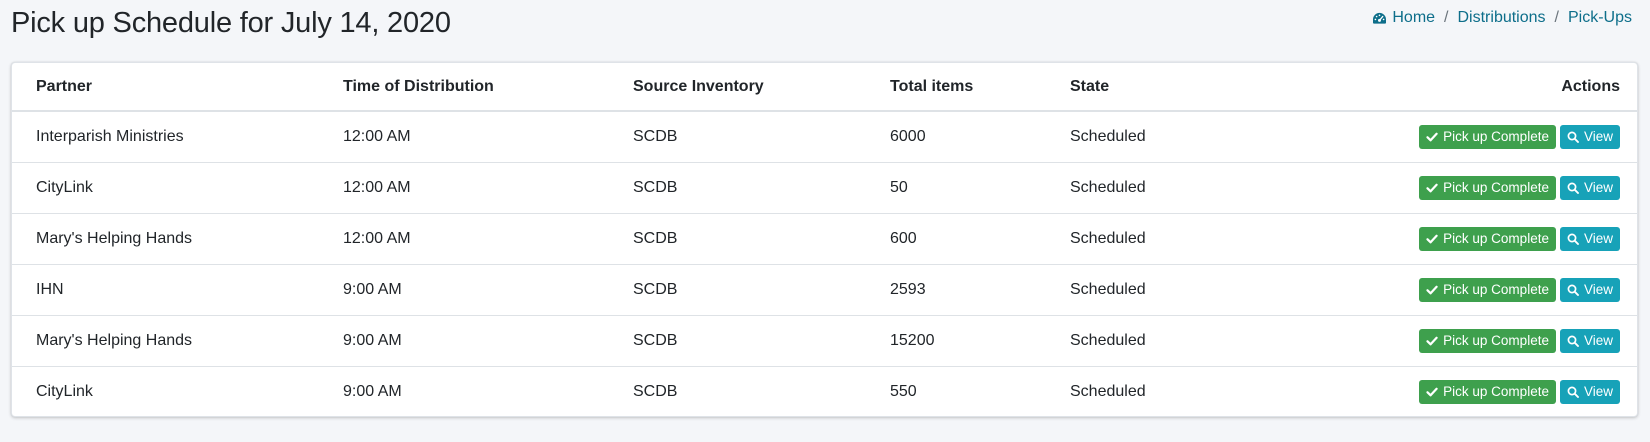 The height and width of the screenshot is (442, 1650). I want to click on header-partner: Partner, so click(165, 87).